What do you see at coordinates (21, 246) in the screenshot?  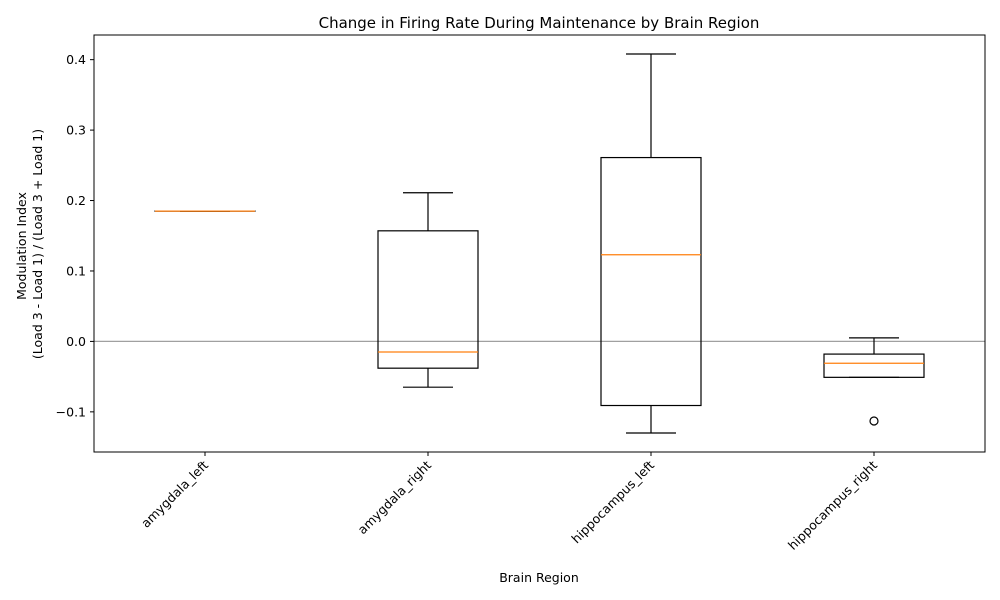 I see `y-axis-label-line-1: Modulation Index` at bounding box center [21, 246].